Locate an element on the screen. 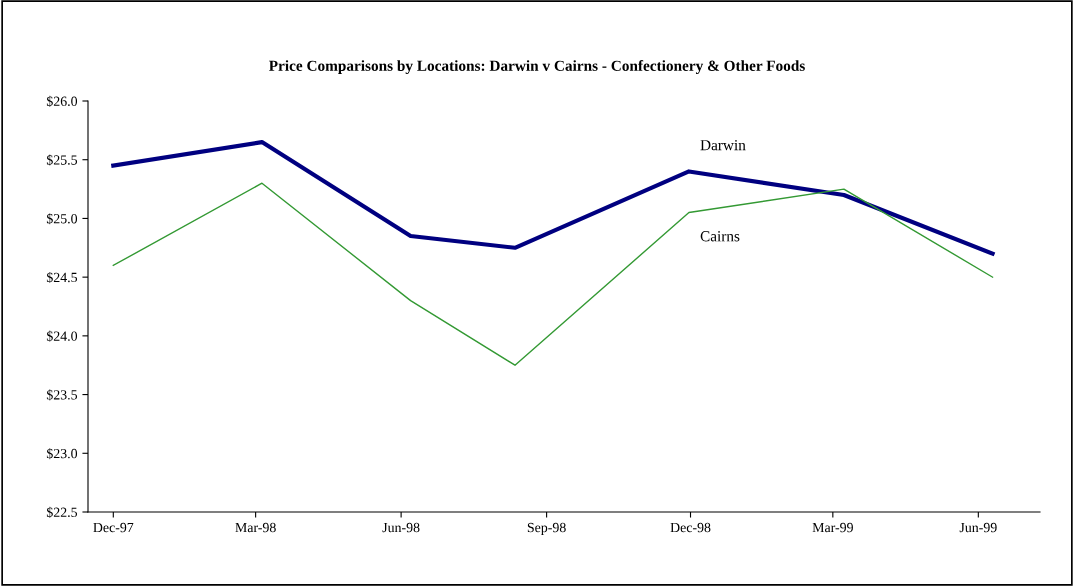 This screenshot has width=1074, height=586. x-tick-label: Mar-99 is located at coordinates (832, 527).